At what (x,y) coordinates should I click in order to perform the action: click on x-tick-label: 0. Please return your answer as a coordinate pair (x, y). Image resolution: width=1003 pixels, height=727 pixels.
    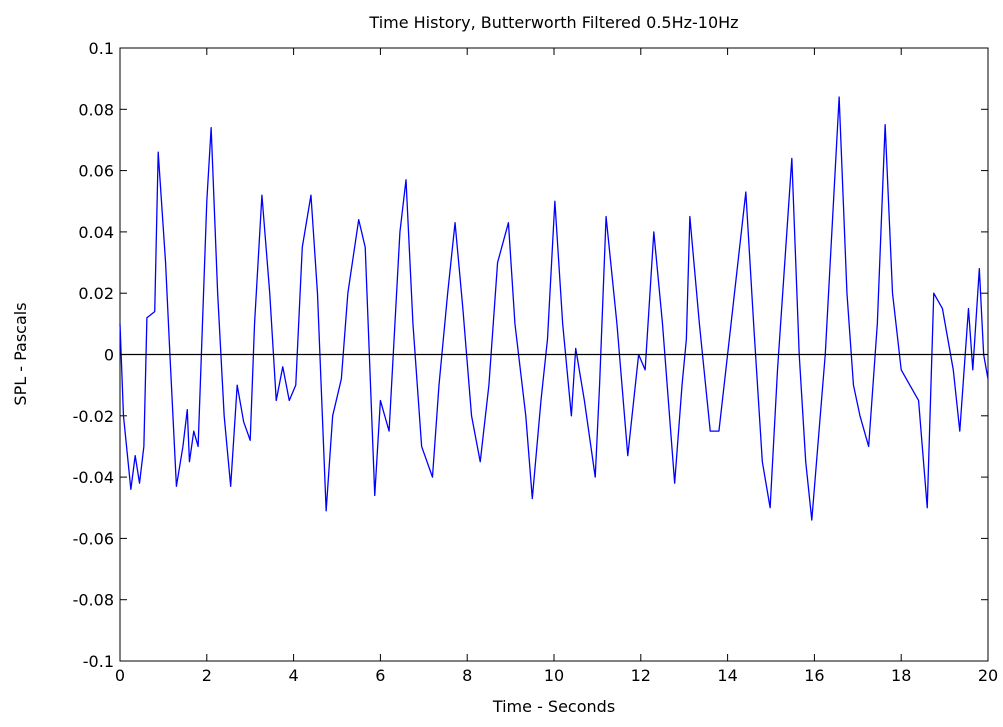
    Looking at the image, I should click on (120, 675).